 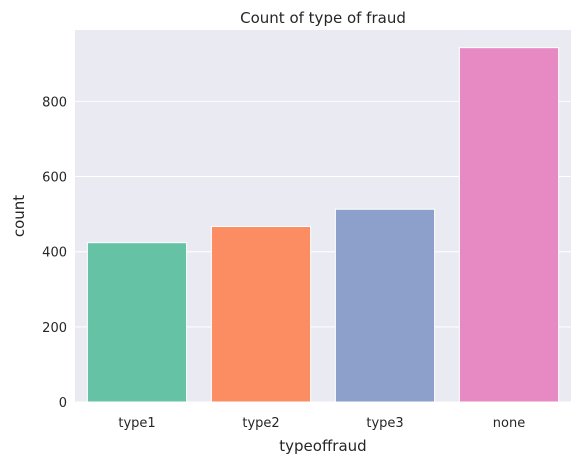 What do you see at coordinates (509, 423) in the screenshot?
I see `x-tick-label: none` at bounding box center [509, 423].